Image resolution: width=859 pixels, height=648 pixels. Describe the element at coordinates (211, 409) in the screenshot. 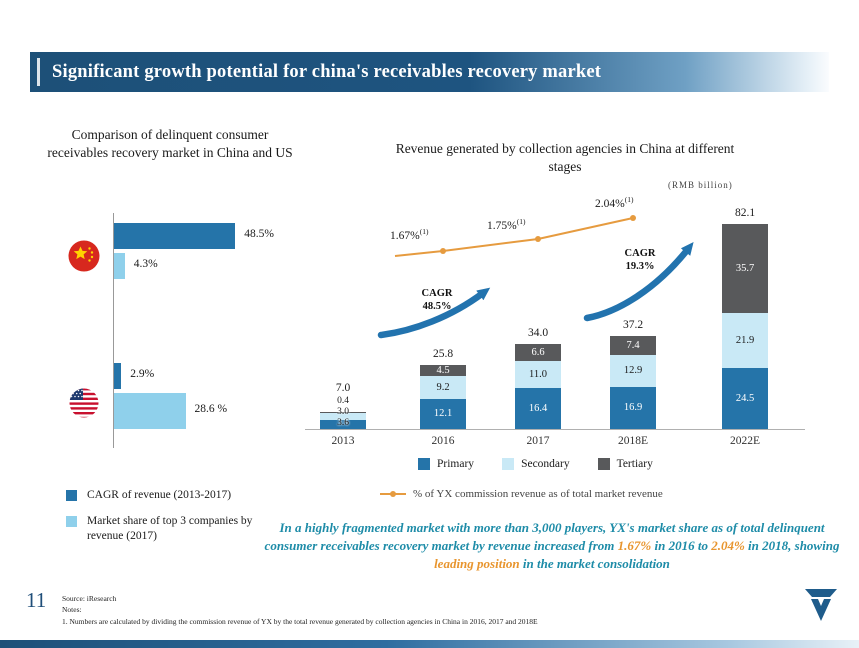

I see `left-chart-value-label: 28.6 %` at that location.